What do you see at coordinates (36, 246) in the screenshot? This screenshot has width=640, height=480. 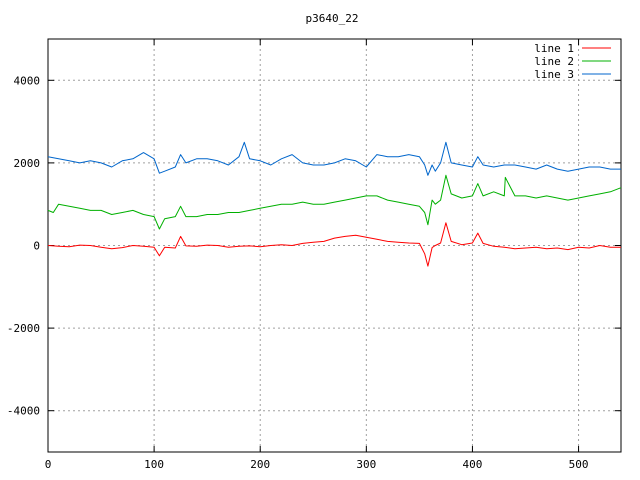 I see `y-tick-label: 0` at bounding box center [36, 246].